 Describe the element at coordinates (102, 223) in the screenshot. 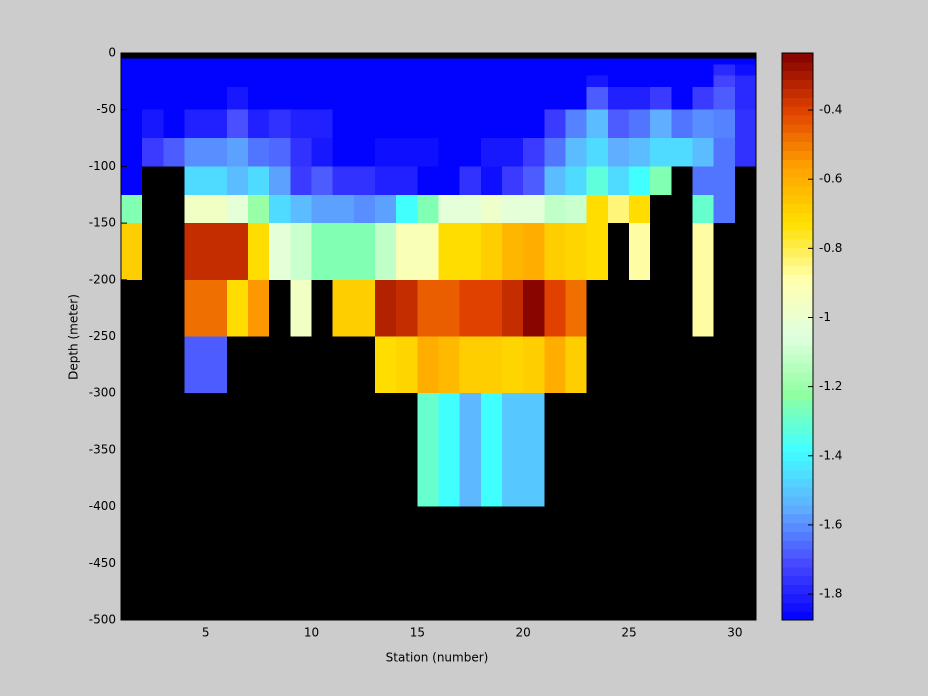

I see `y-tick-label: -150` at that location.